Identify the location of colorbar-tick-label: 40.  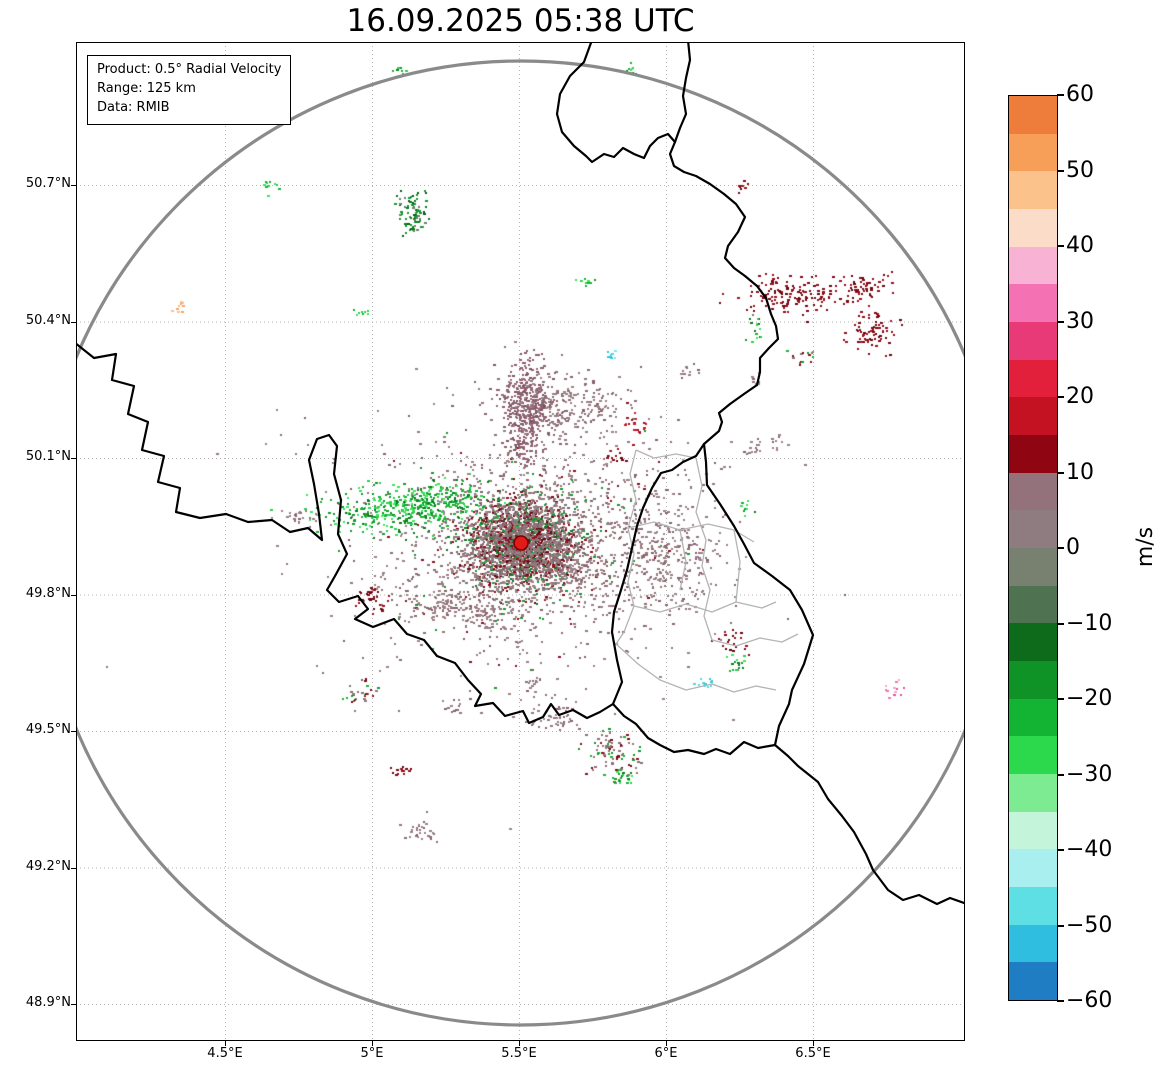
(1080, 245).